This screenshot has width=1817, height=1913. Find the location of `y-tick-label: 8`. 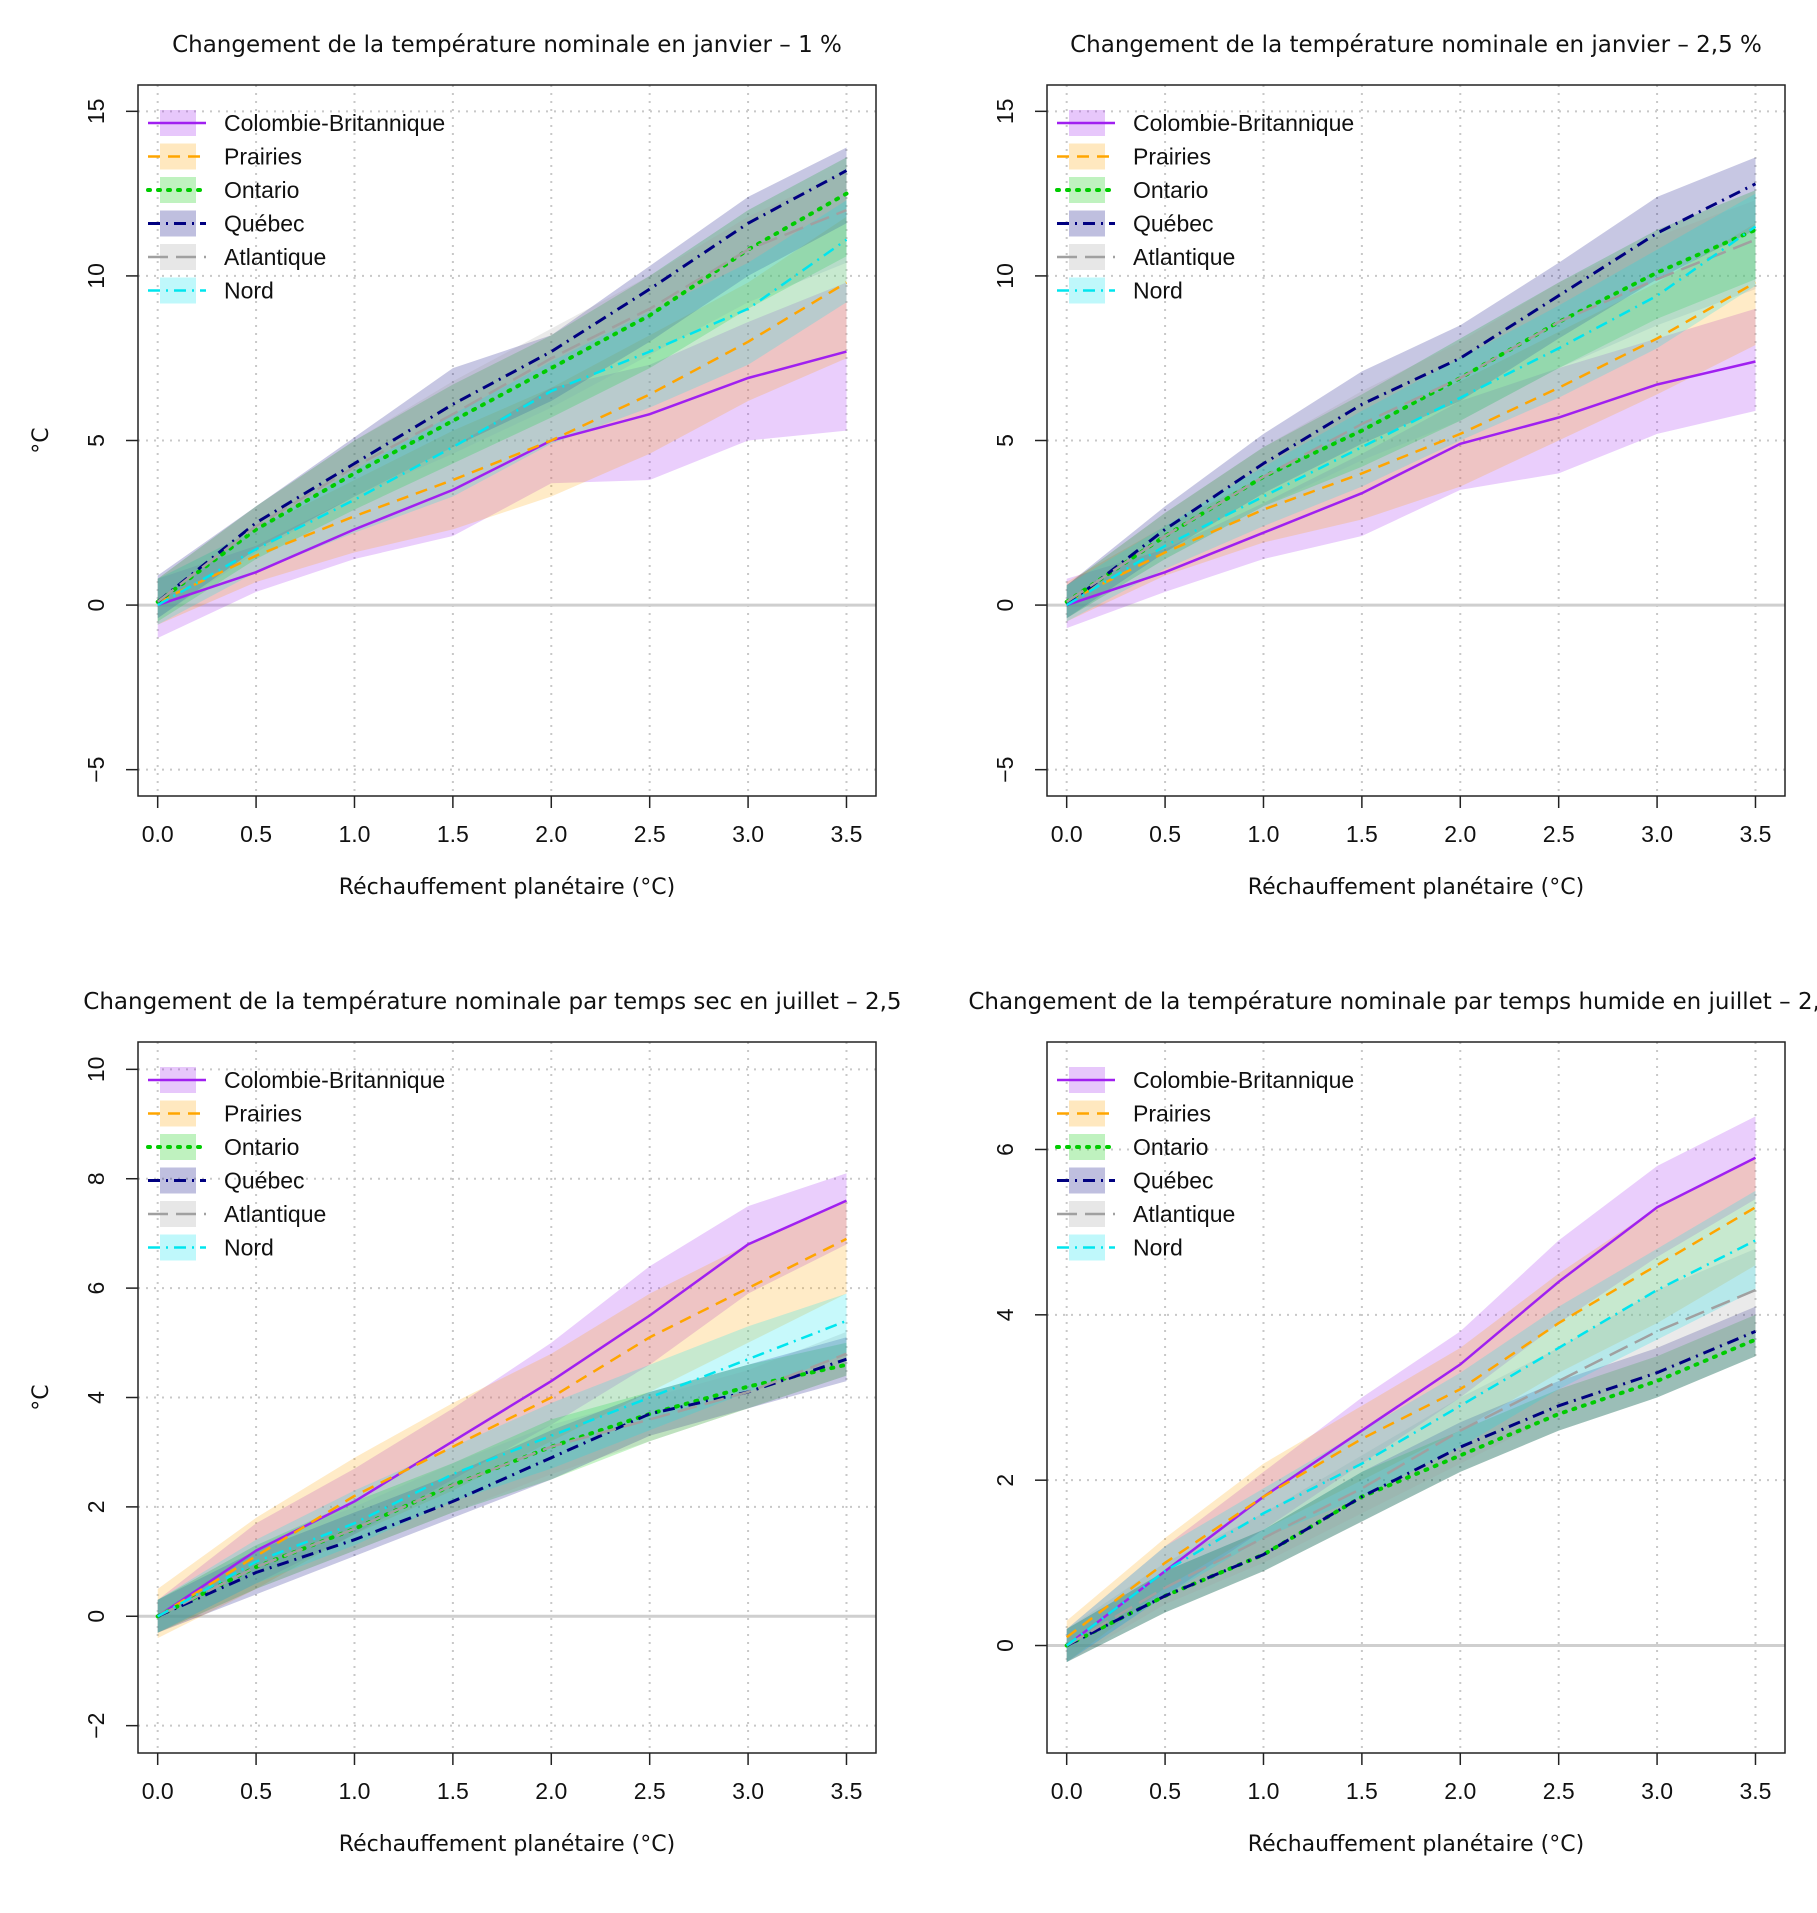

y-tick-label: 8 is located at coordinates (96, 1178).